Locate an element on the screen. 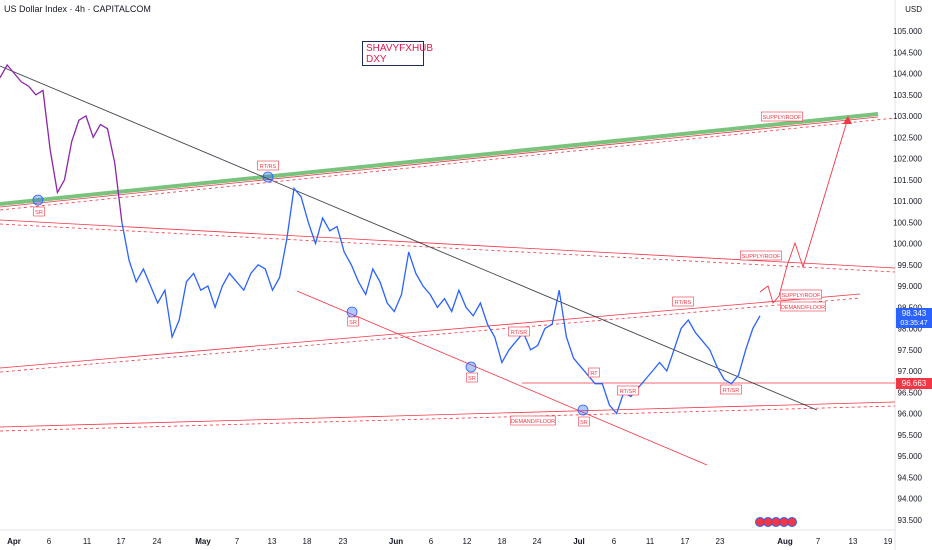 This screenshot has width=932, height=550. level-price: 96.663 is located at coordinates (914, 383).